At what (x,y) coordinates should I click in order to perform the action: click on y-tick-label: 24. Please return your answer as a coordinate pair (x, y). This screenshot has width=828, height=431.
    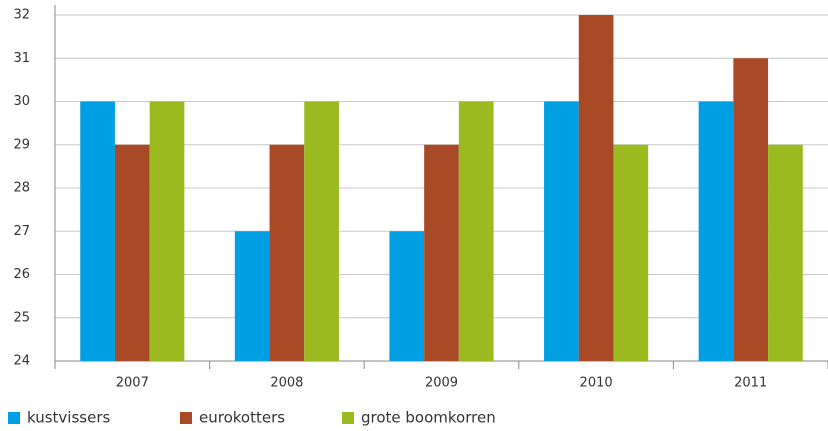
    Looking at the image, I should click on (21, 361).